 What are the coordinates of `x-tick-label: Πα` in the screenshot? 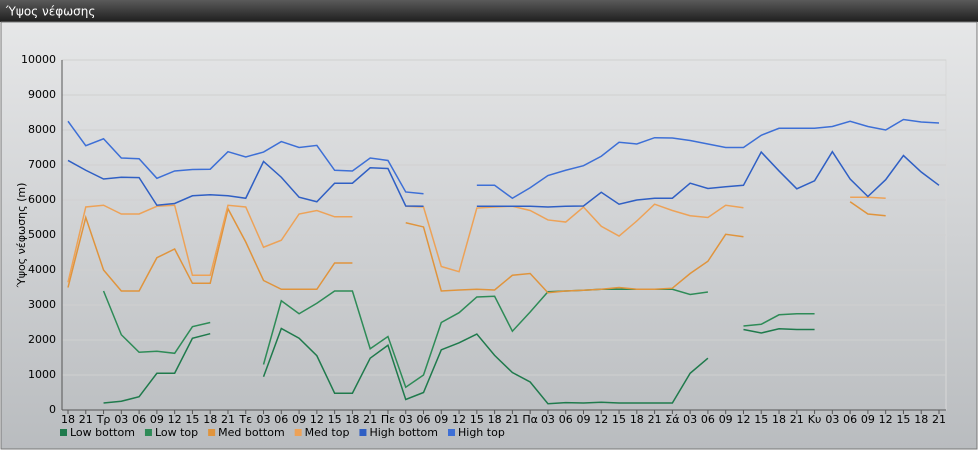 It's located at (530, 419).